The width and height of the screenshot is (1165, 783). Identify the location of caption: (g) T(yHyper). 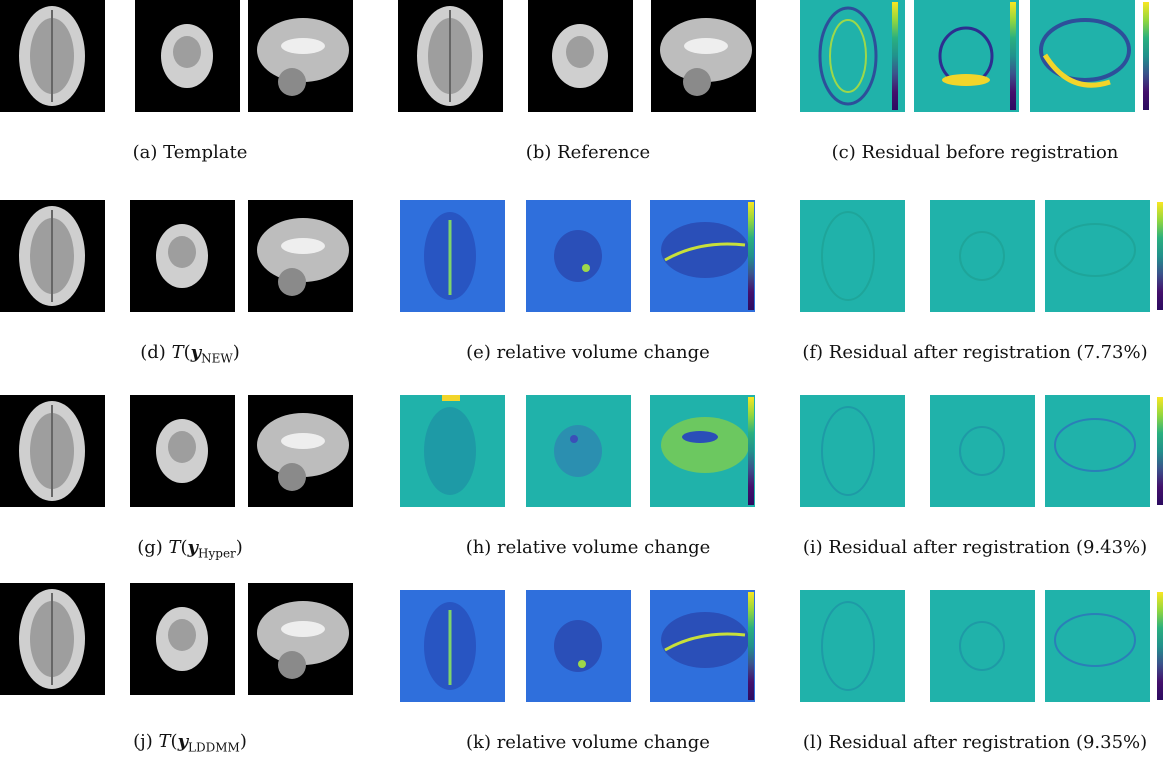
(190, 549).